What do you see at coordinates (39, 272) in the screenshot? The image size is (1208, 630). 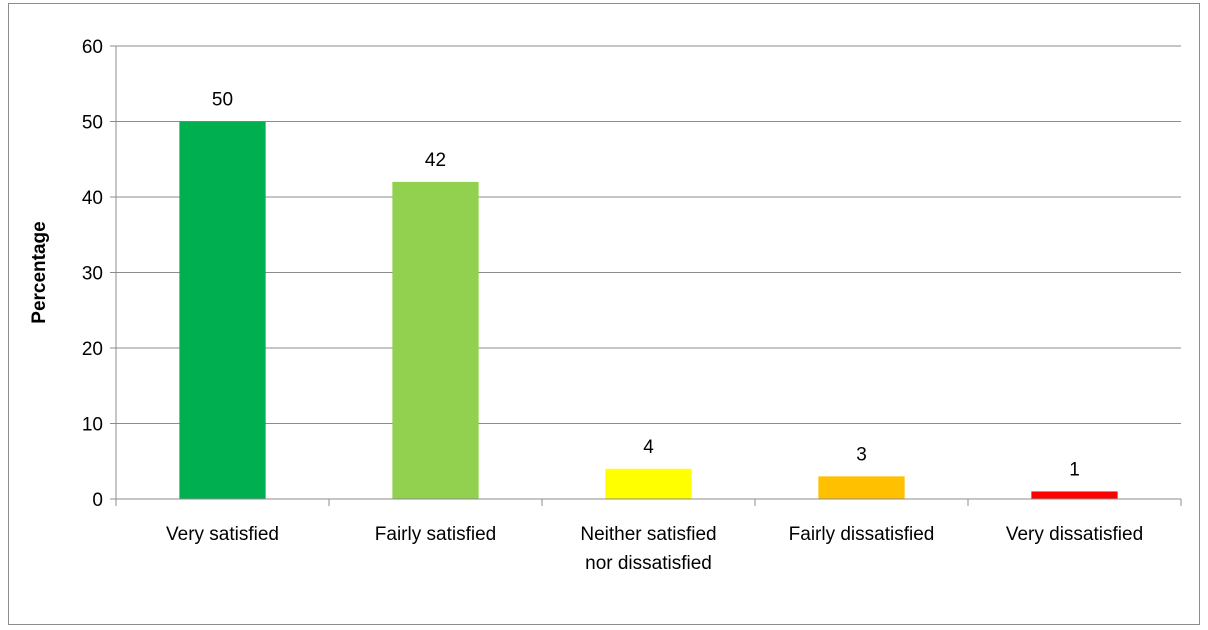 I see `y-axis-title: Percentage` at bounding box center [39, 272].